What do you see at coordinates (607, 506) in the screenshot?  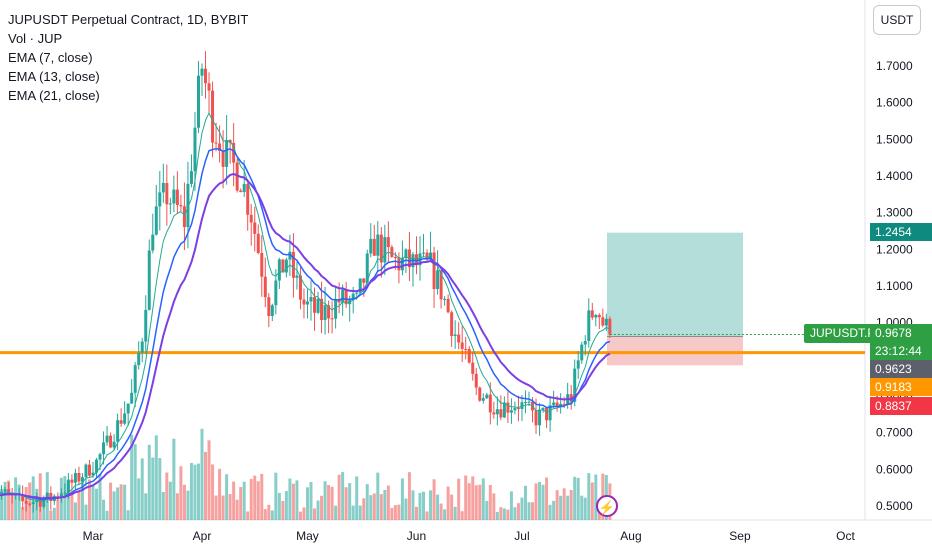 I see `lightning-icon: ⚡` at bounding box center [607, 506].